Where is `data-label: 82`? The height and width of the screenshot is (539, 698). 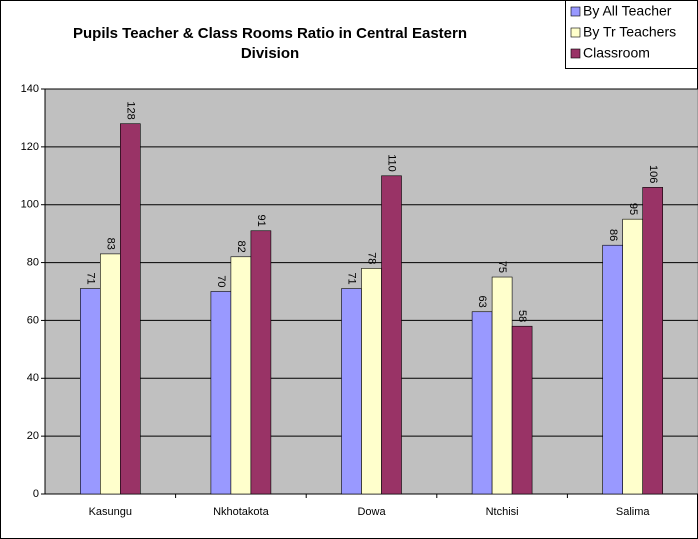
data-label: 82 is located at coordinates (241, 247).